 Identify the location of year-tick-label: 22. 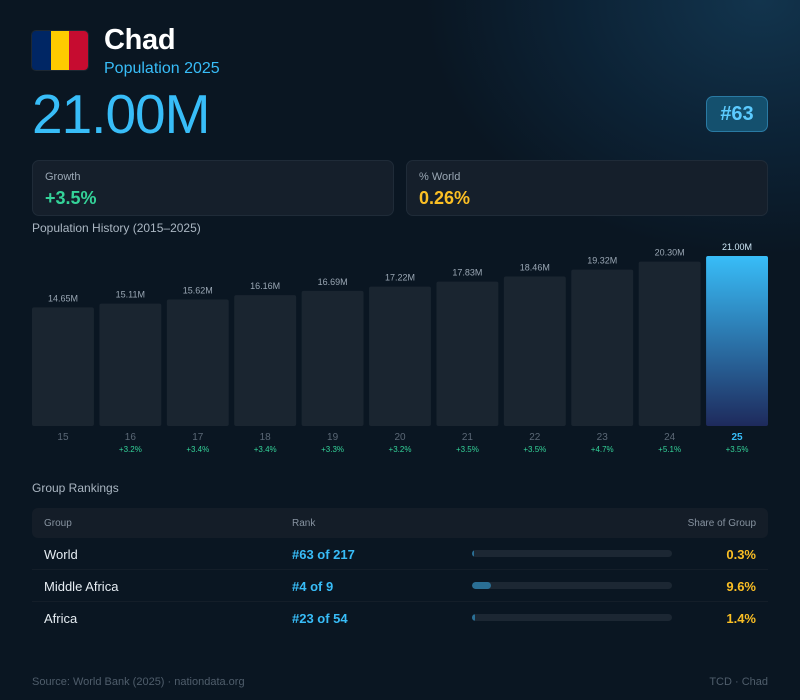
(535, 437).